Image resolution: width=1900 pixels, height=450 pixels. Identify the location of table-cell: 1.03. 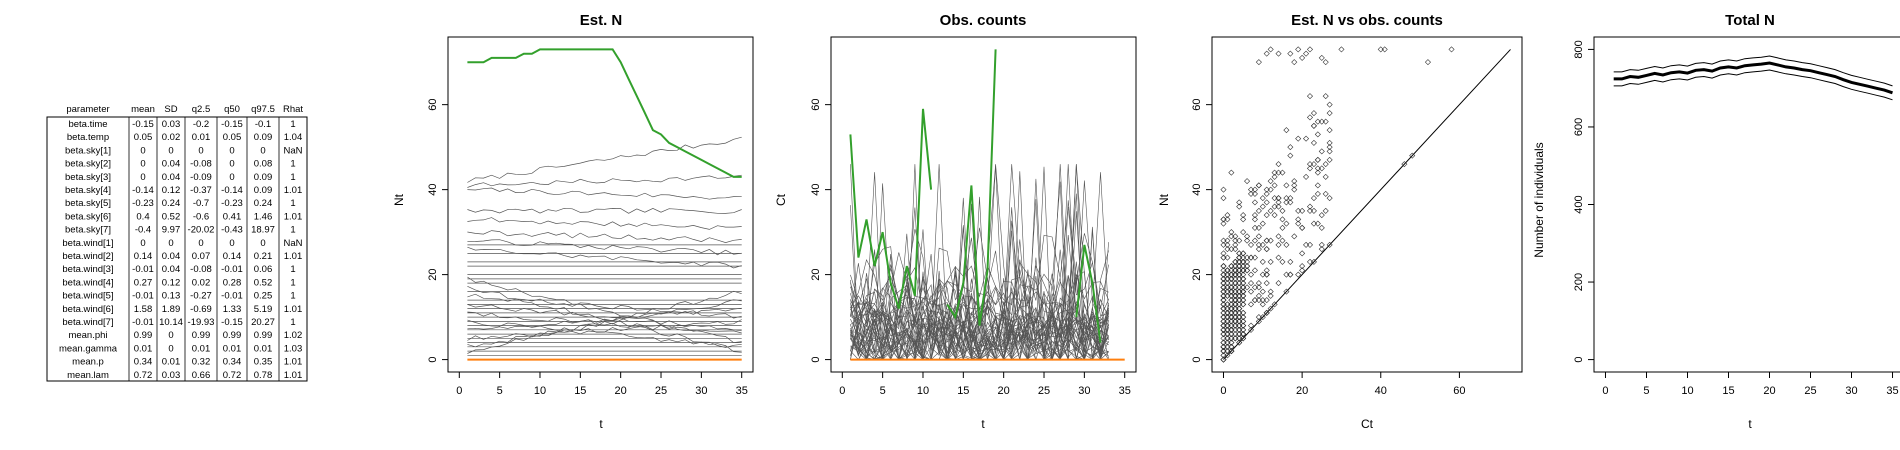
(293, 348).